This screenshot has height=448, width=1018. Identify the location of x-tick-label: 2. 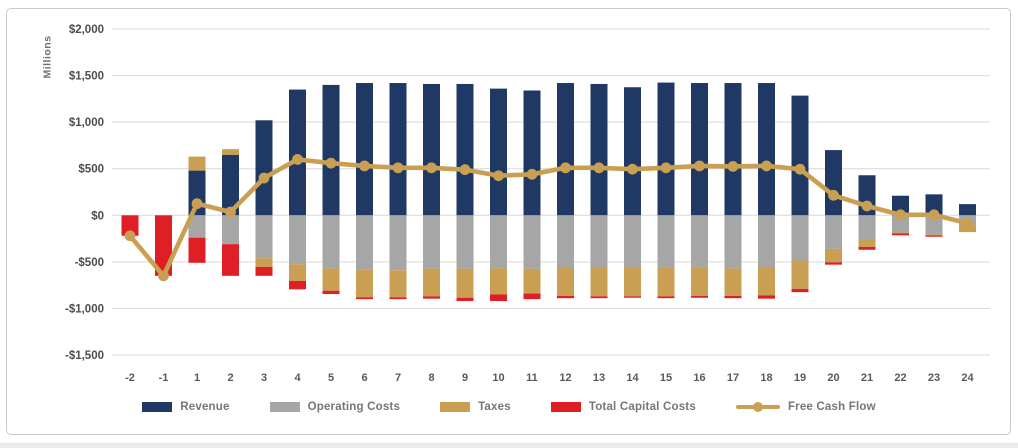
(230, 378).